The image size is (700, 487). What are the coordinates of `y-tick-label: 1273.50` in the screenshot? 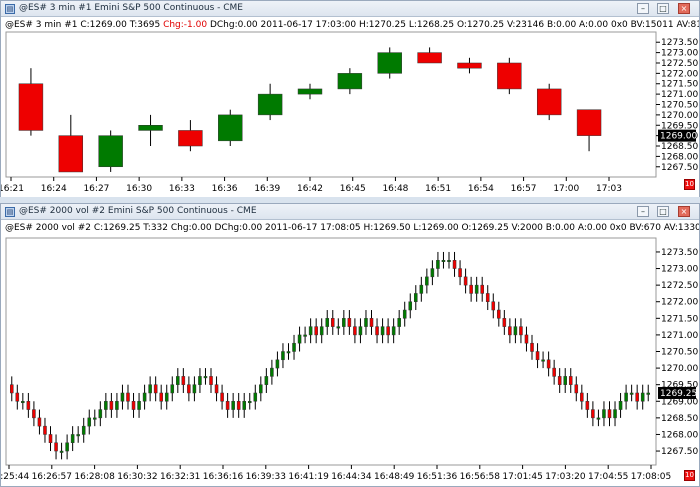 It's located at (679, 253).